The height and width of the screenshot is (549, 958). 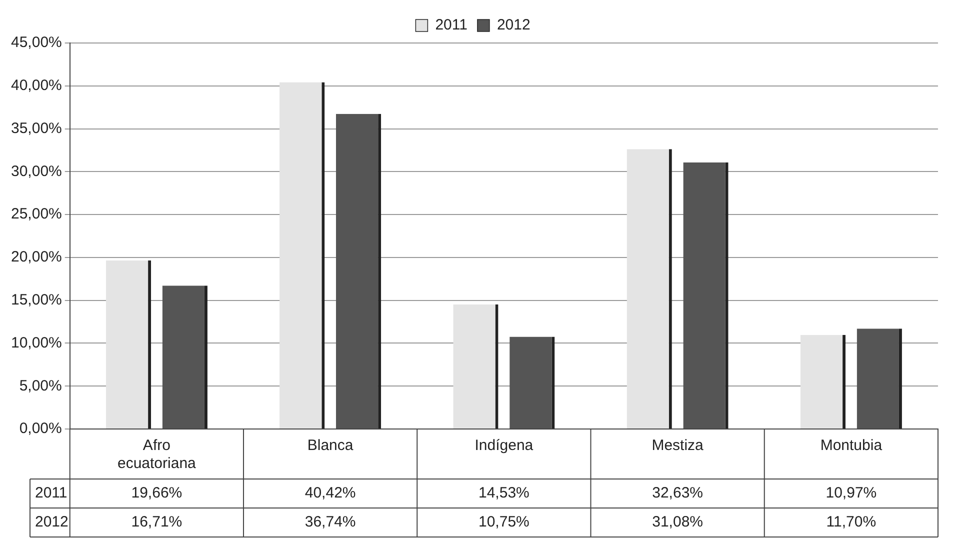 I want to click on data-label: 16,71%, so click(x=156, y=522).